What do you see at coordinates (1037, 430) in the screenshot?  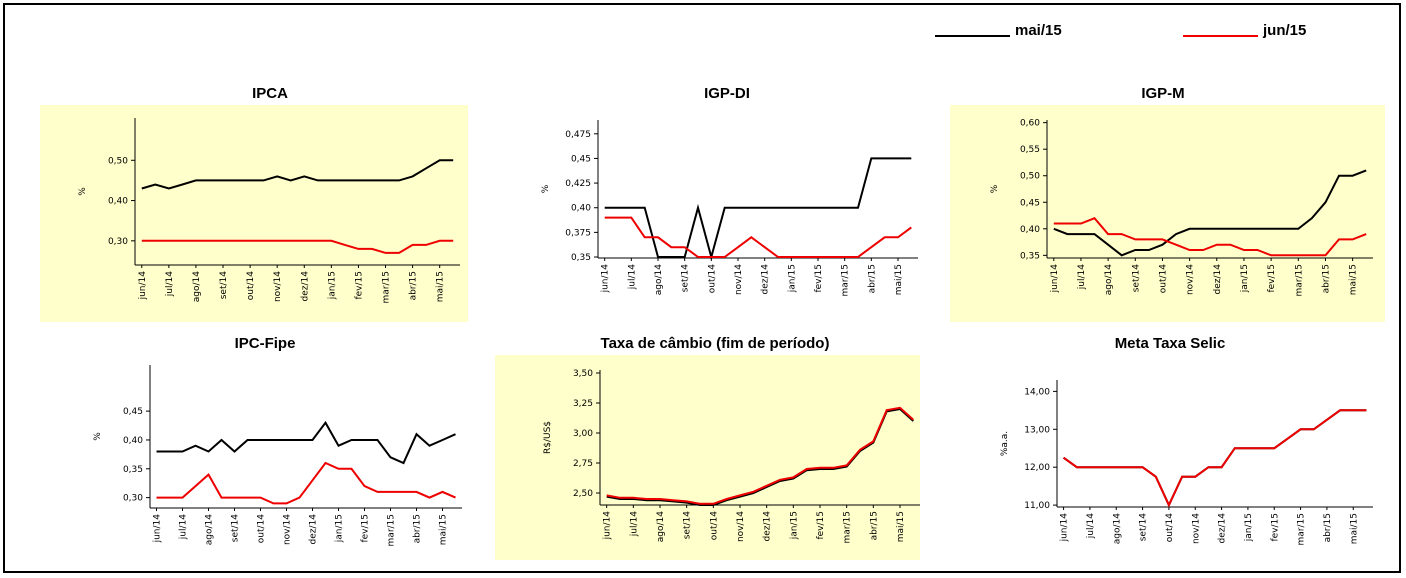 I see `y-tick-label: 13,00` at bounding box center [1037, 430].